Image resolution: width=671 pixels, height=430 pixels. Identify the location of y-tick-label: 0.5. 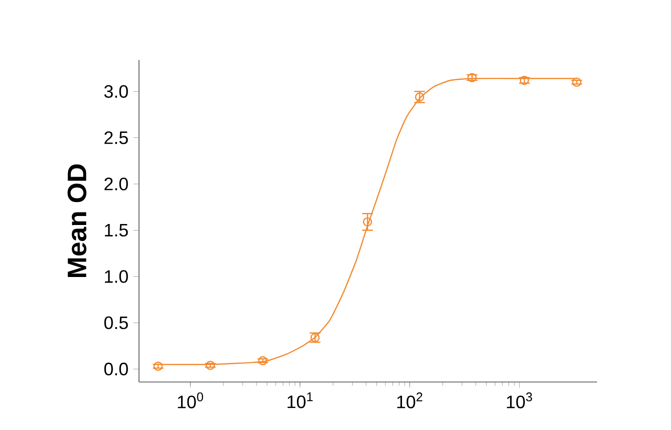
(116, 323).